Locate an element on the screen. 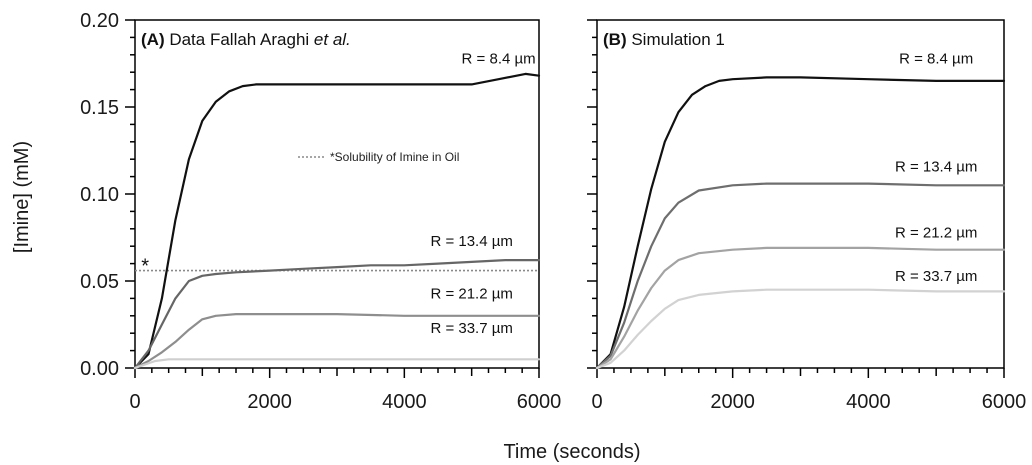 The height and width of the screenshot is (465, 1032). y-tick-label: 0.00 is located at coordinates (99, 369).